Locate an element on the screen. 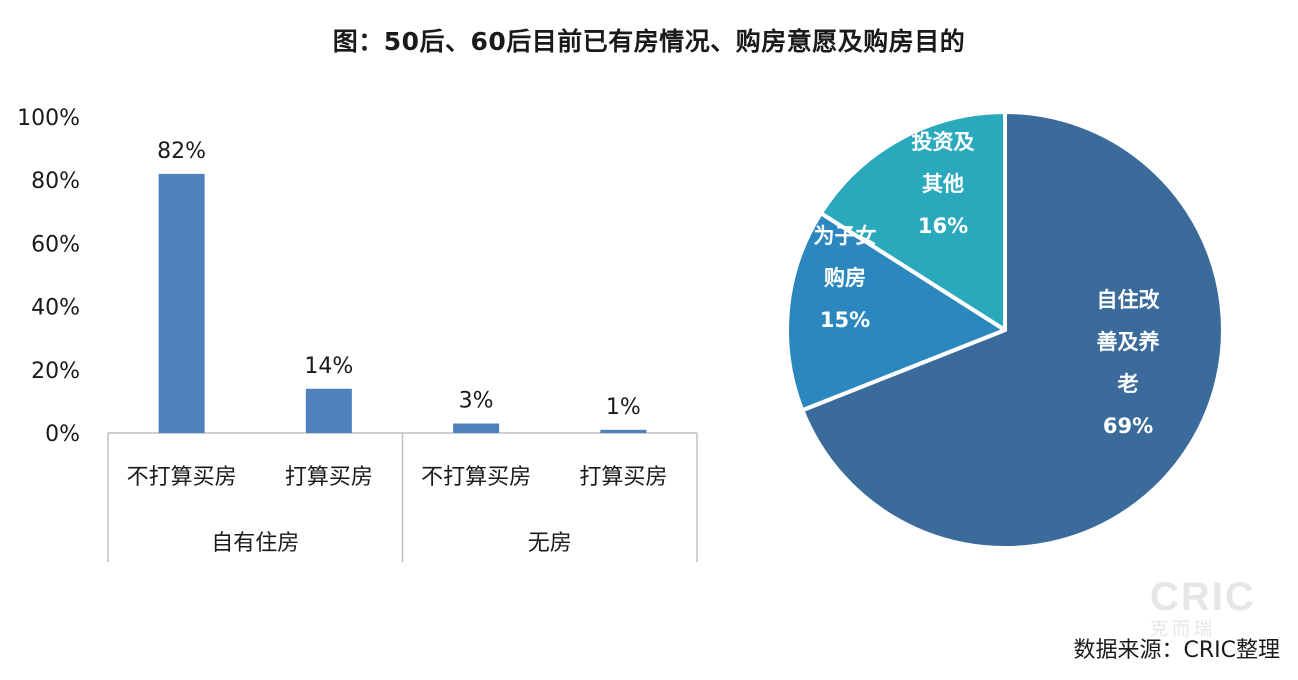 This screenshot has width=1298, height=680. pie-slice-label: 善及养 is located at coordinates (1128, 342).